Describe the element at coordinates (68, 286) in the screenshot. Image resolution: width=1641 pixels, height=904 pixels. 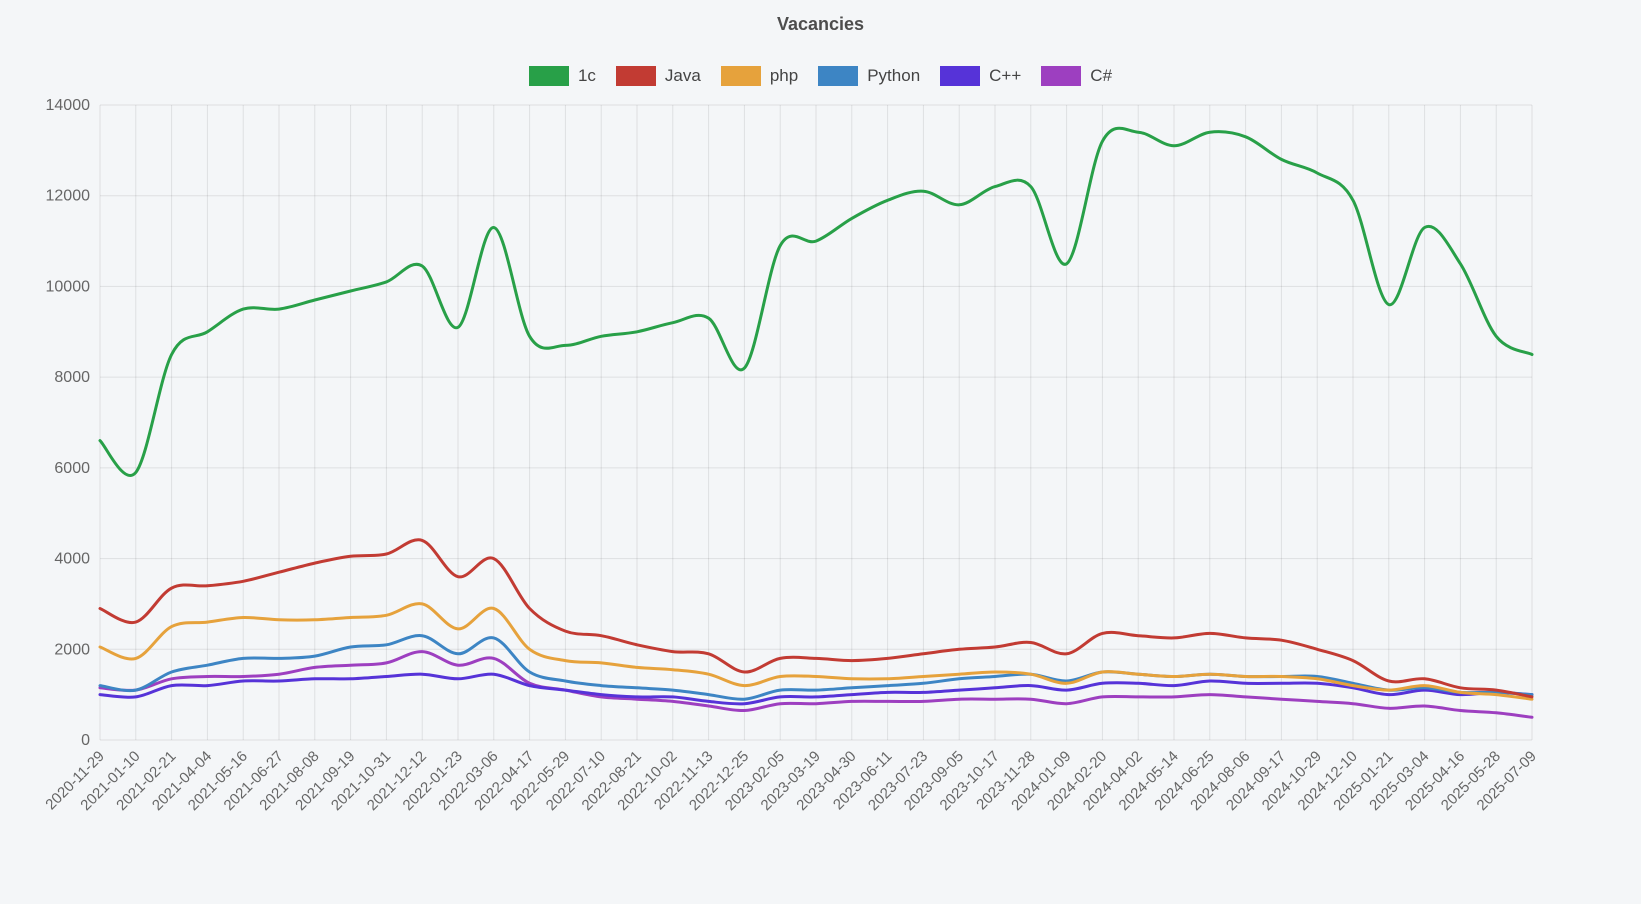
I see `svg-text: 10000` at that location.